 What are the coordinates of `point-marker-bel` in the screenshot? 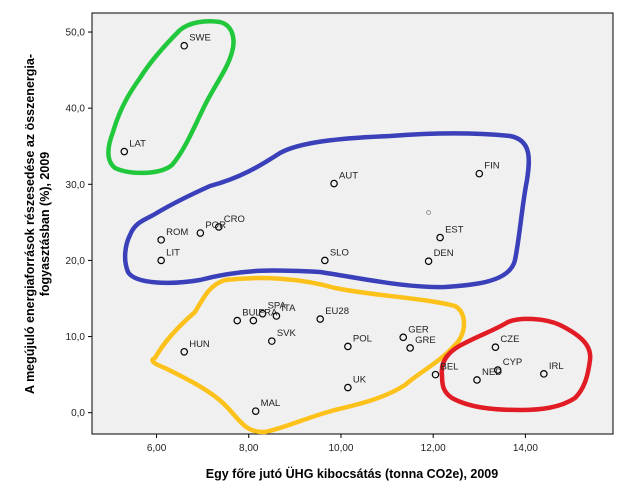 It's located at (435, 374).